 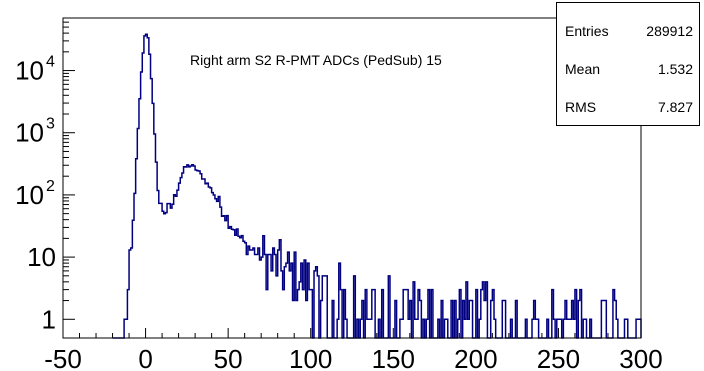 What do you see at coordinates (50, 124) in the screenshot?
I see `y-tick-exponent: 3` at bounding box center [50, 124].